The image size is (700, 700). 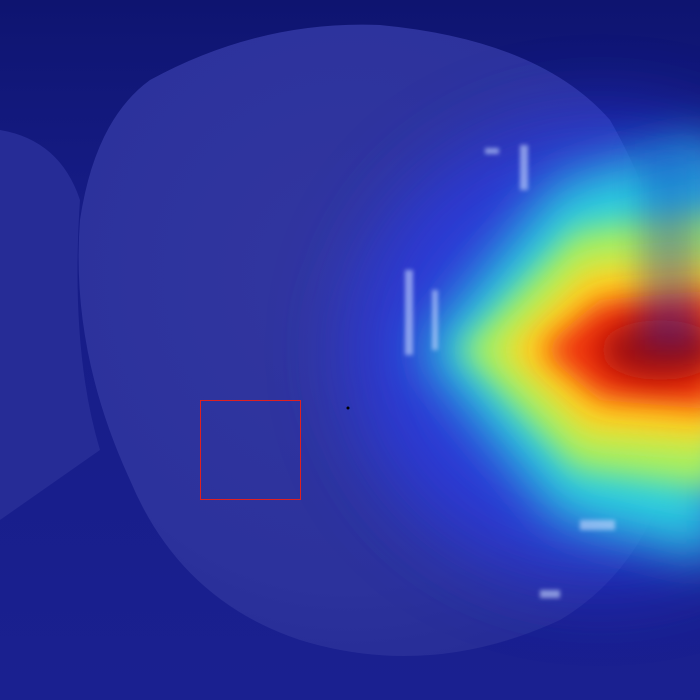 What do you see at coordinates (50, 325) in the screenshot?
I see `neighbor-tooth` at bounding box center [50, 325].